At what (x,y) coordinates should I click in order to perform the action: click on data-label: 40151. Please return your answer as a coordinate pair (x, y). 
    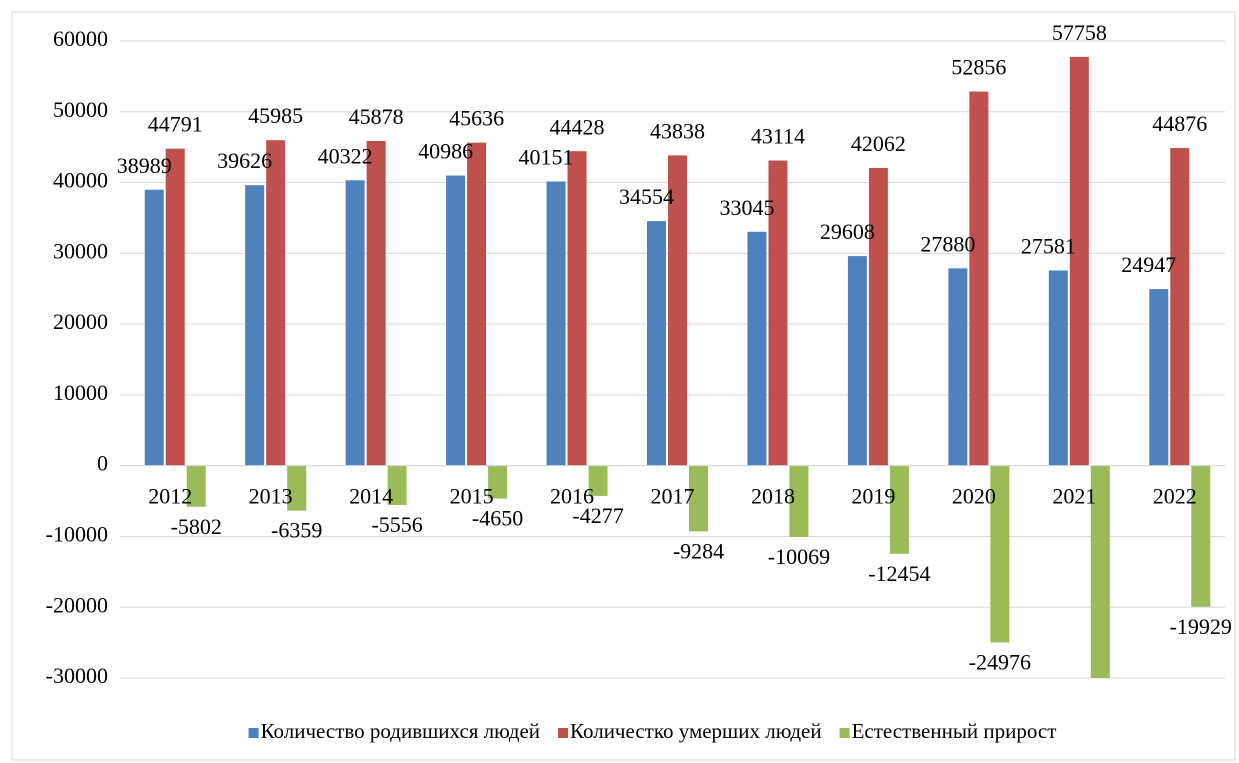
    Looking at the image, I should click on (546, 157).